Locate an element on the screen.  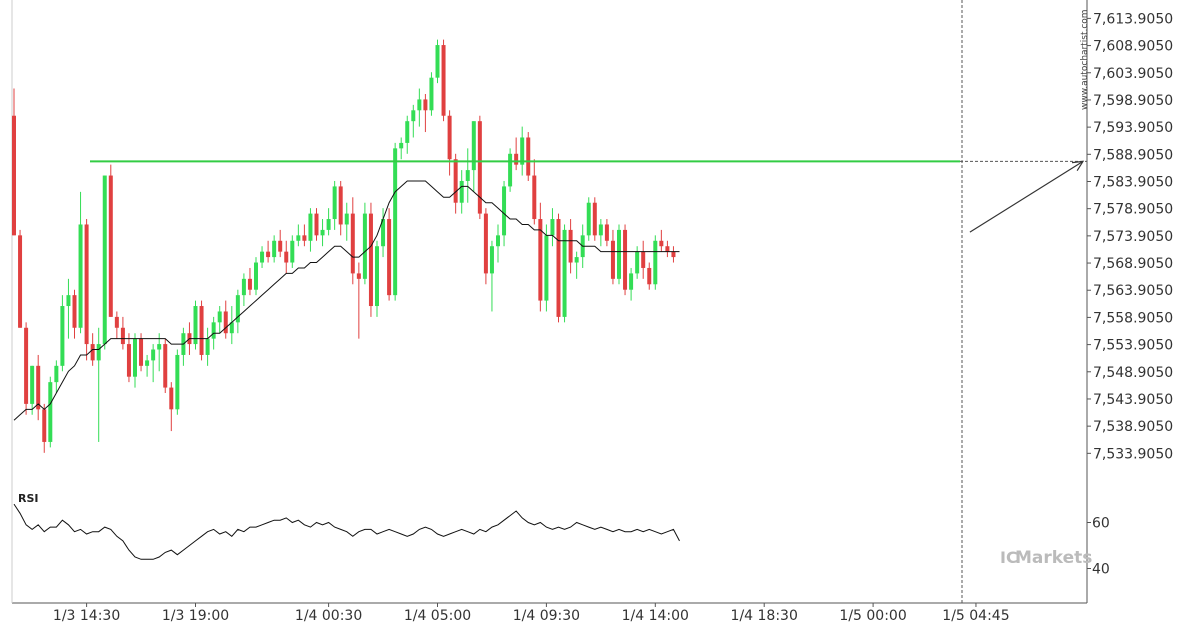
price-tick-label: 7,573.9050 is located at coordinates (1133, 237).